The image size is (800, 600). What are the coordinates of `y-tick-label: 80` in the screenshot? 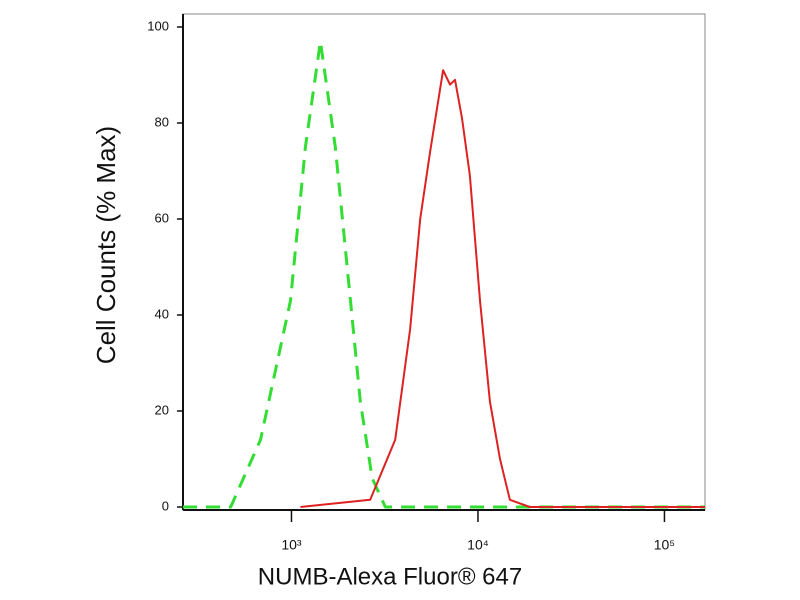 It's located at (162, 121).